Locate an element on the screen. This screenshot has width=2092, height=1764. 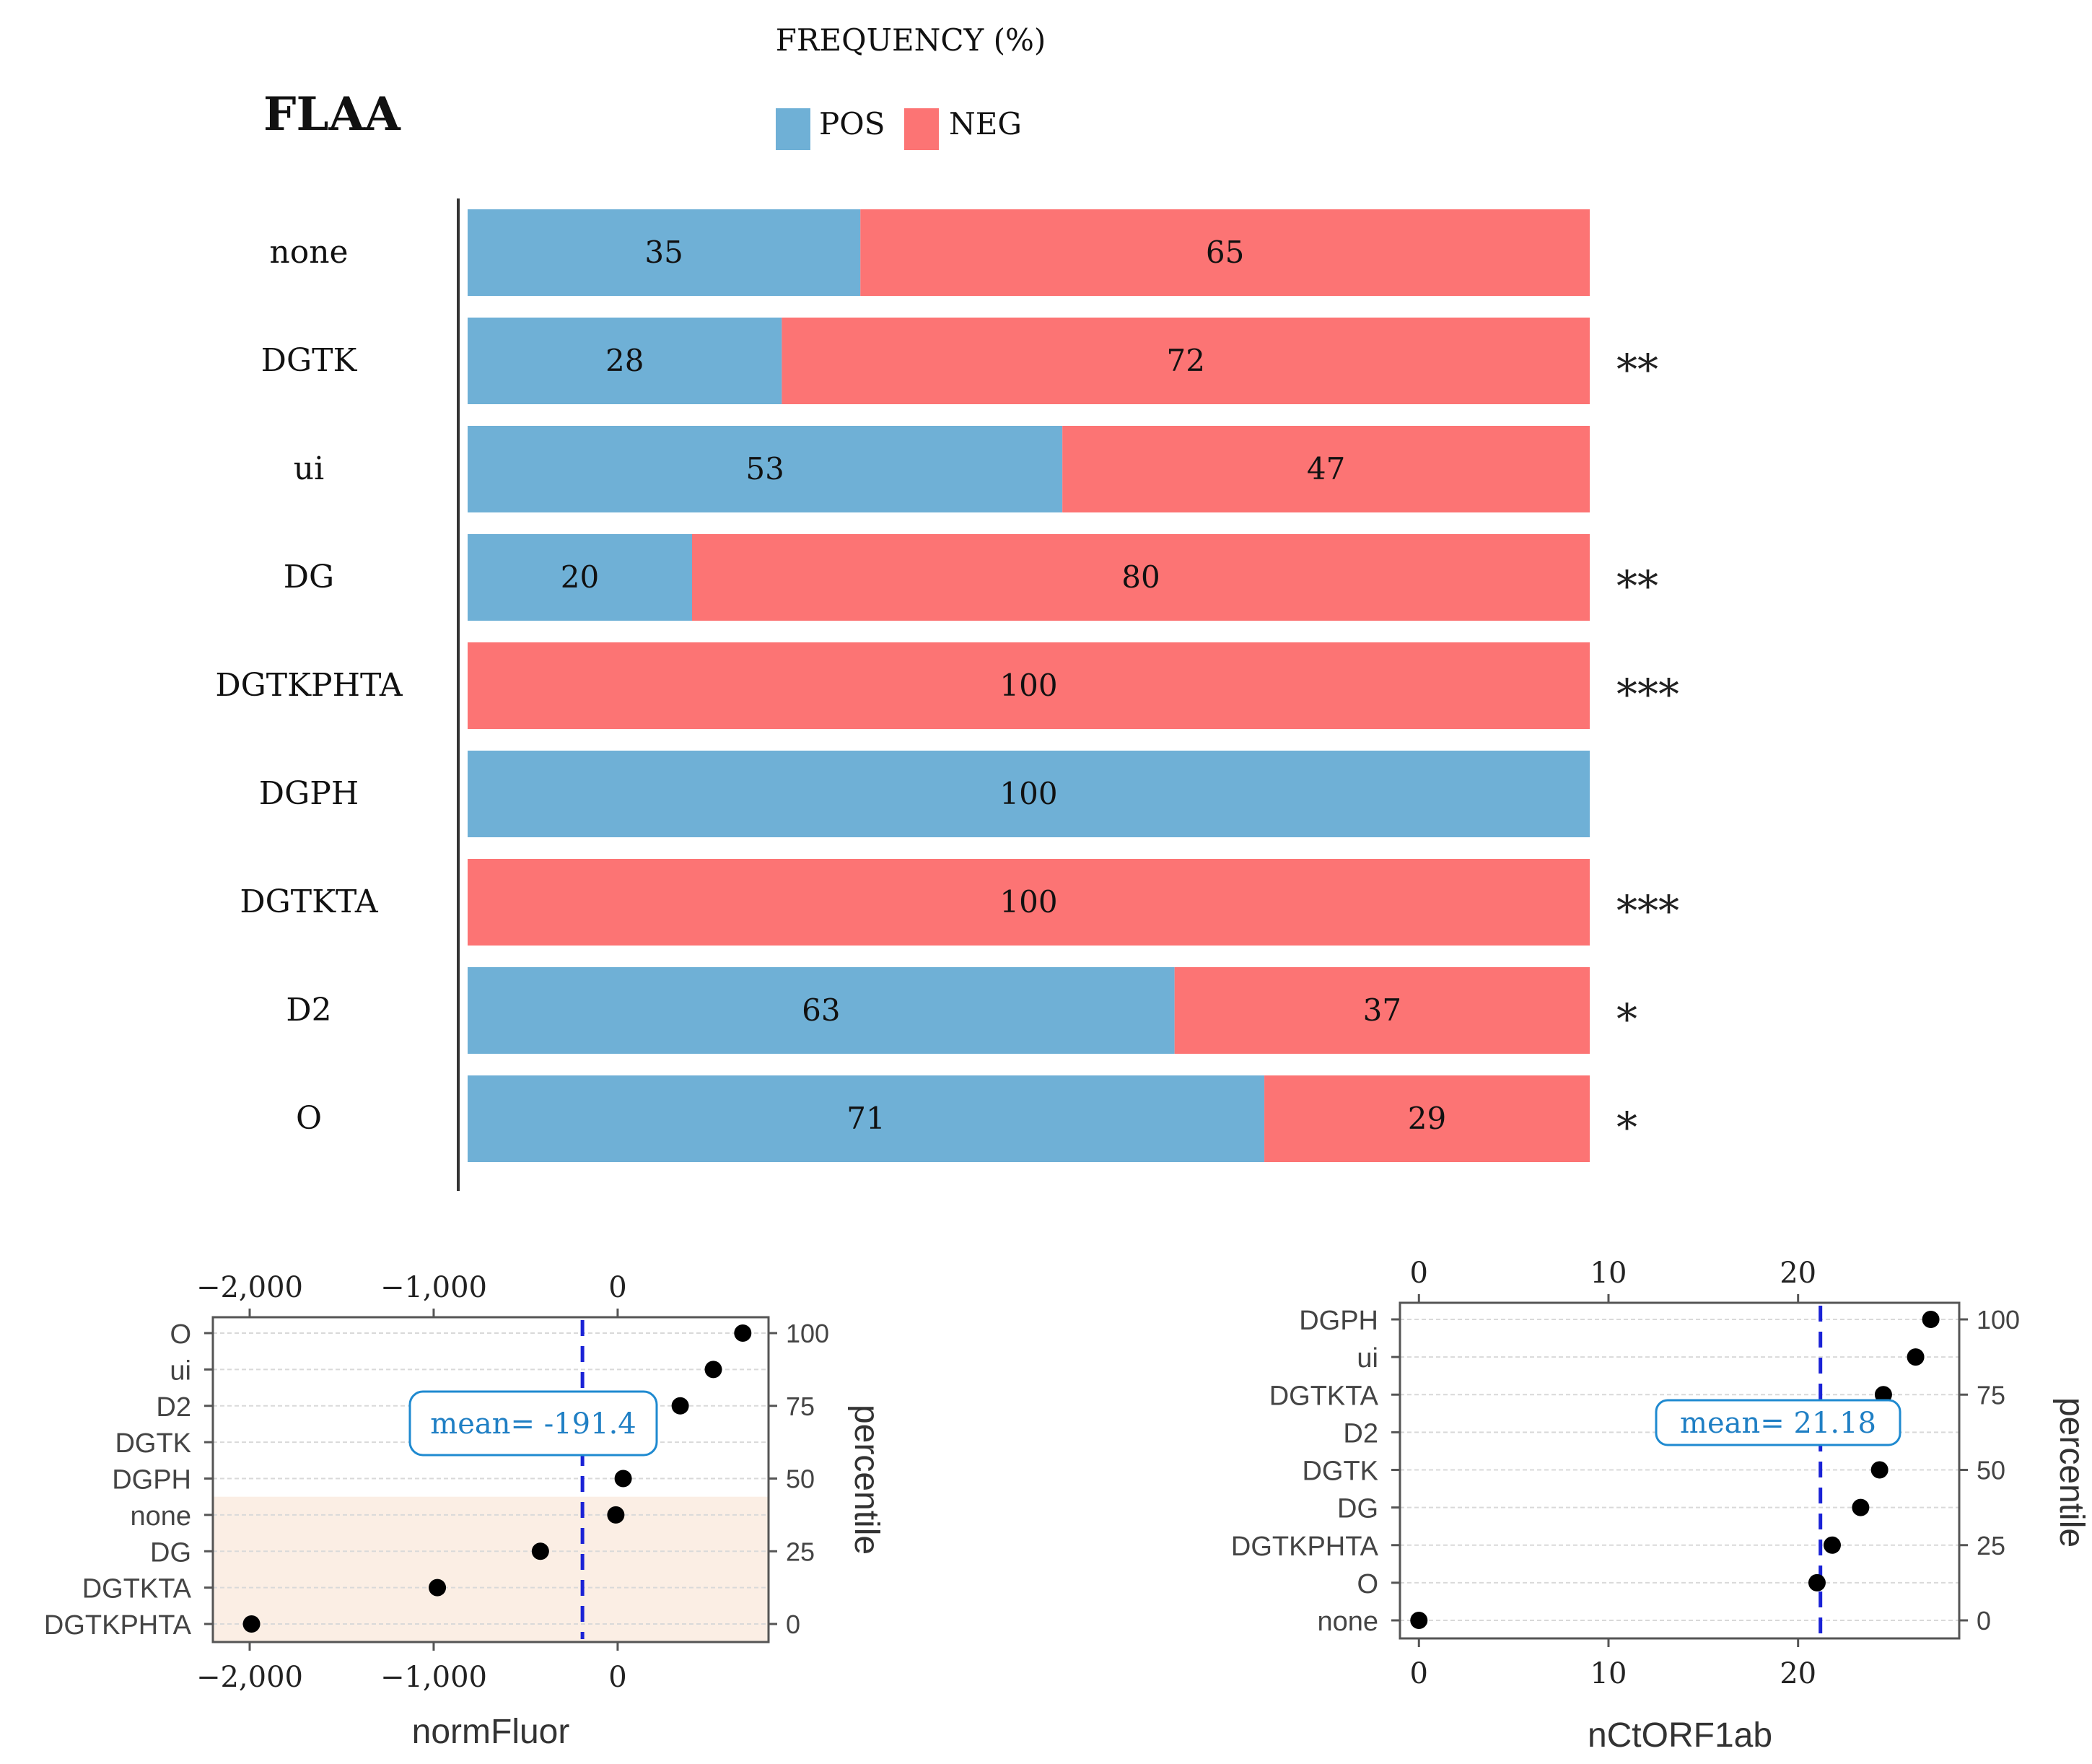
bar-value-label: 29 is located at coordinates (1427, 1118).